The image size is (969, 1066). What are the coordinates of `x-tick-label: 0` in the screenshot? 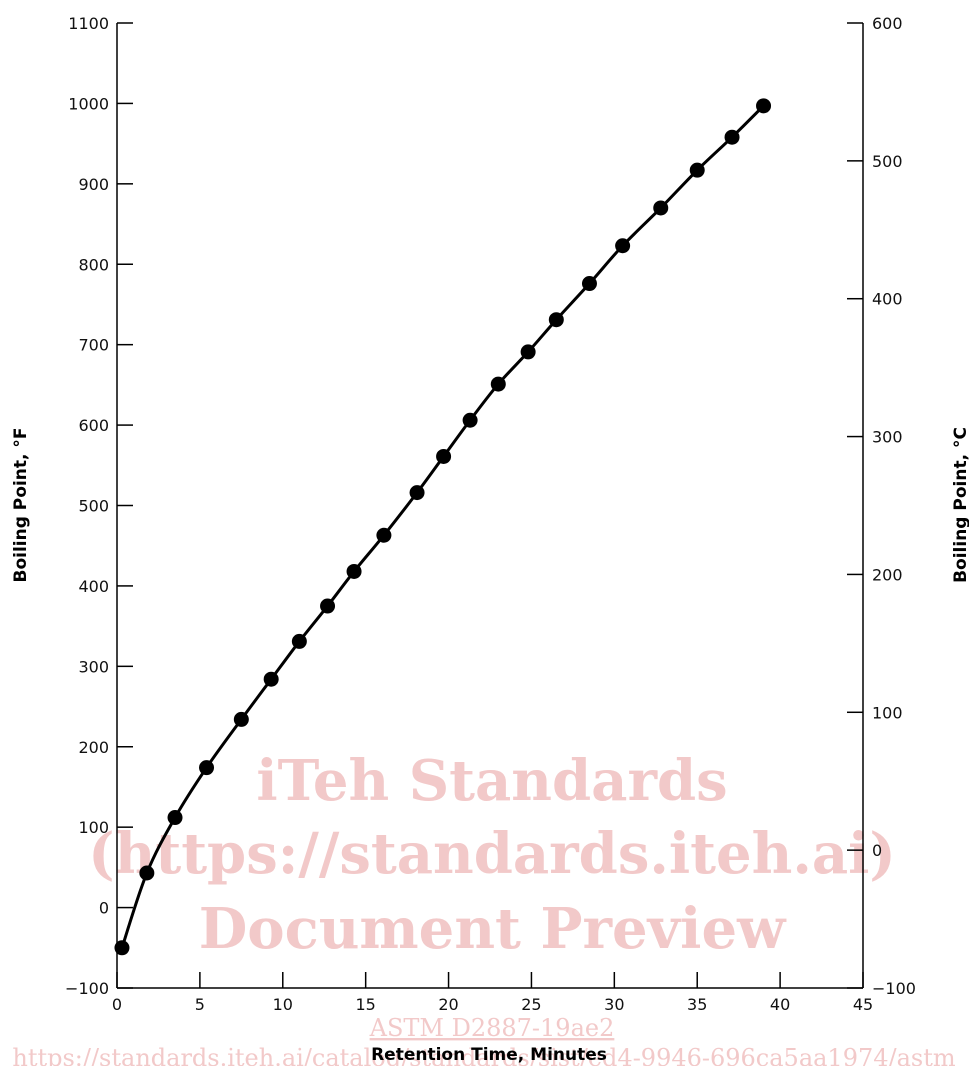 It's located at (117, 1004).